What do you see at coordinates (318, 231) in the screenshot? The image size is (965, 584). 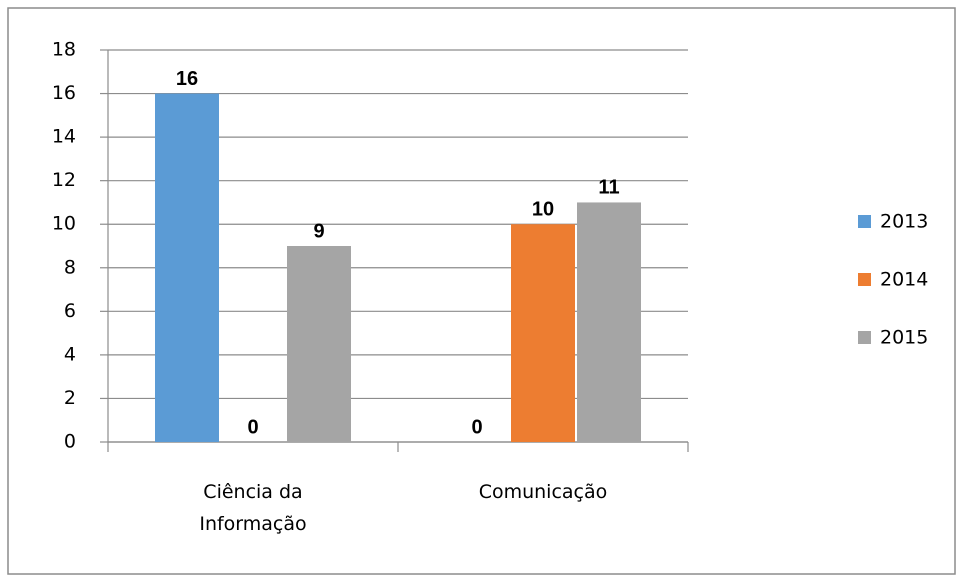 I see `data-label: 9` at bounding box center [318, 231].